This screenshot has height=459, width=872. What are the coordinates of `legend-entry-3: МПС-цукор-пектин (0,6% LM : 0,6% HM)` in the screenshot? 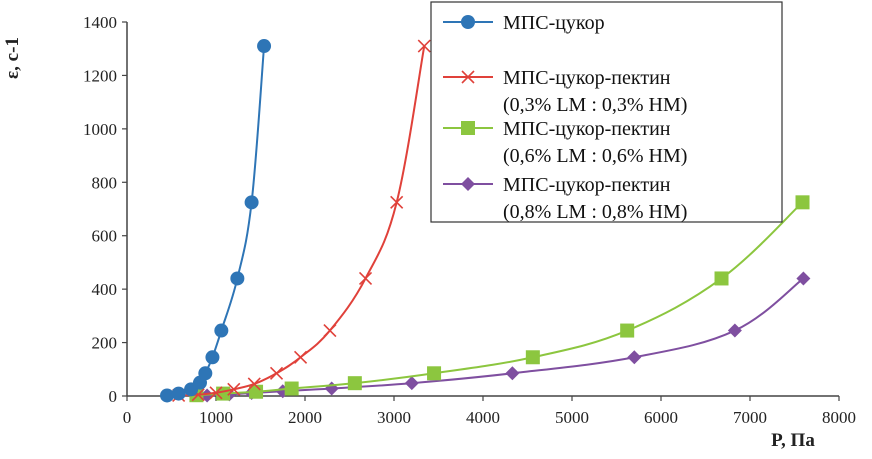 It's located at (565, 142).